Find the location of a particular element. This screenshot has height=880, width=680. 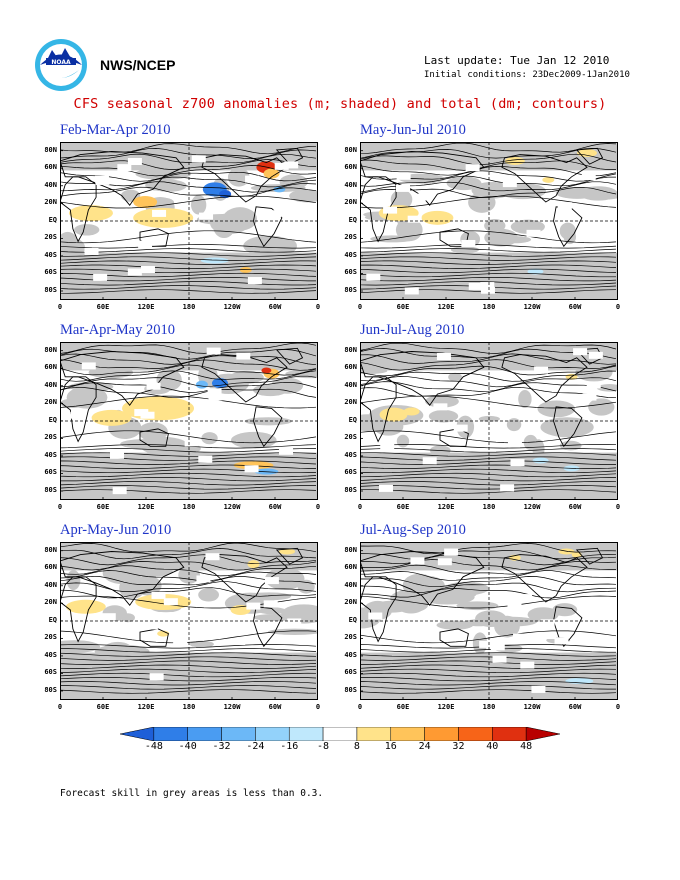

colorbar-label: 16 is located at coordinates (390, 746).